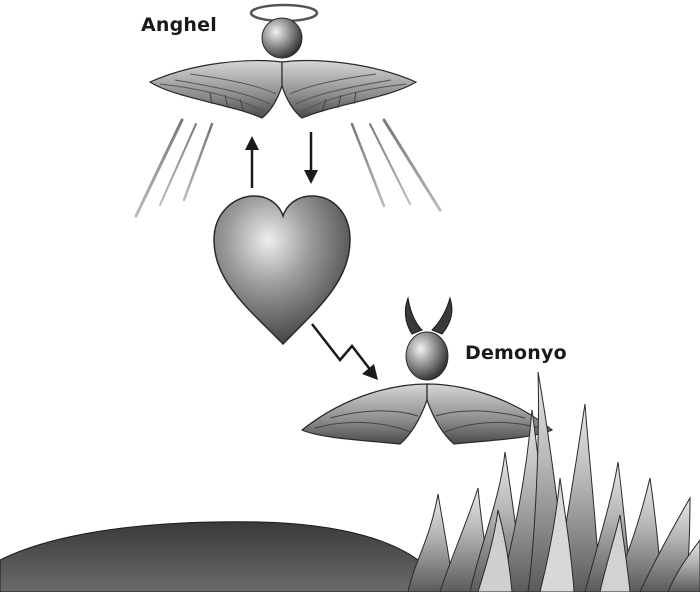 The image size is (700, 597). What do you see at coordinates (413, 315) in the screenshot?
I see `demon-horn-left-icon` at bounding box center [413, 315].